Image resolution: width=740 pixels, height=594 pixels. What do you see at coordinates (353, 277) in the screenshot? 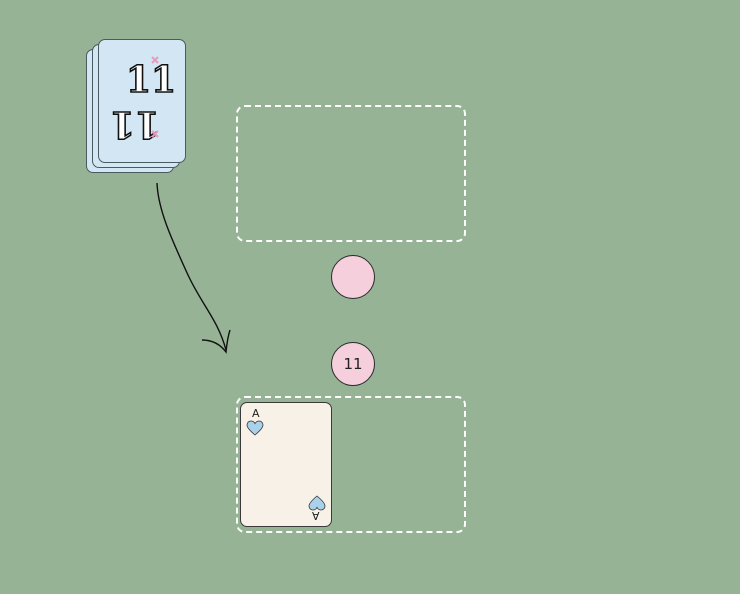
I see `opponent-score-token` at bounding box center [353, 277].